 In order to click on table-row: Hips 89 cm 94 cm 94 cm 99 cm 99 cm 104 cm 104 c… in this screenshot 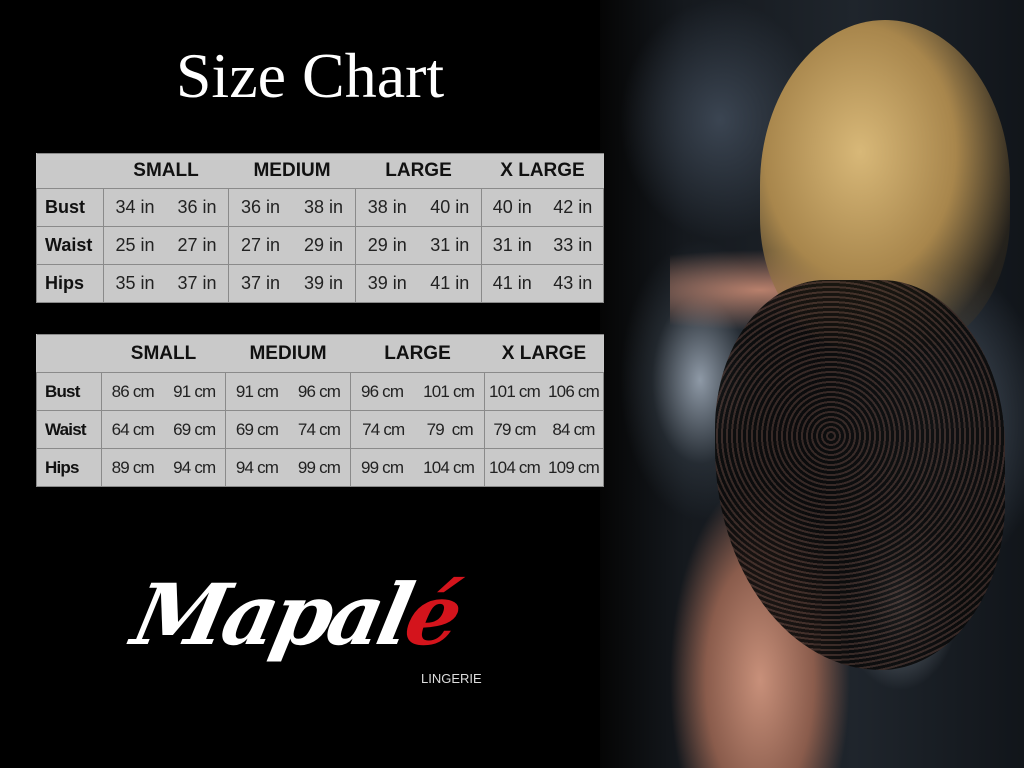, I will do `click(320, 467)`.